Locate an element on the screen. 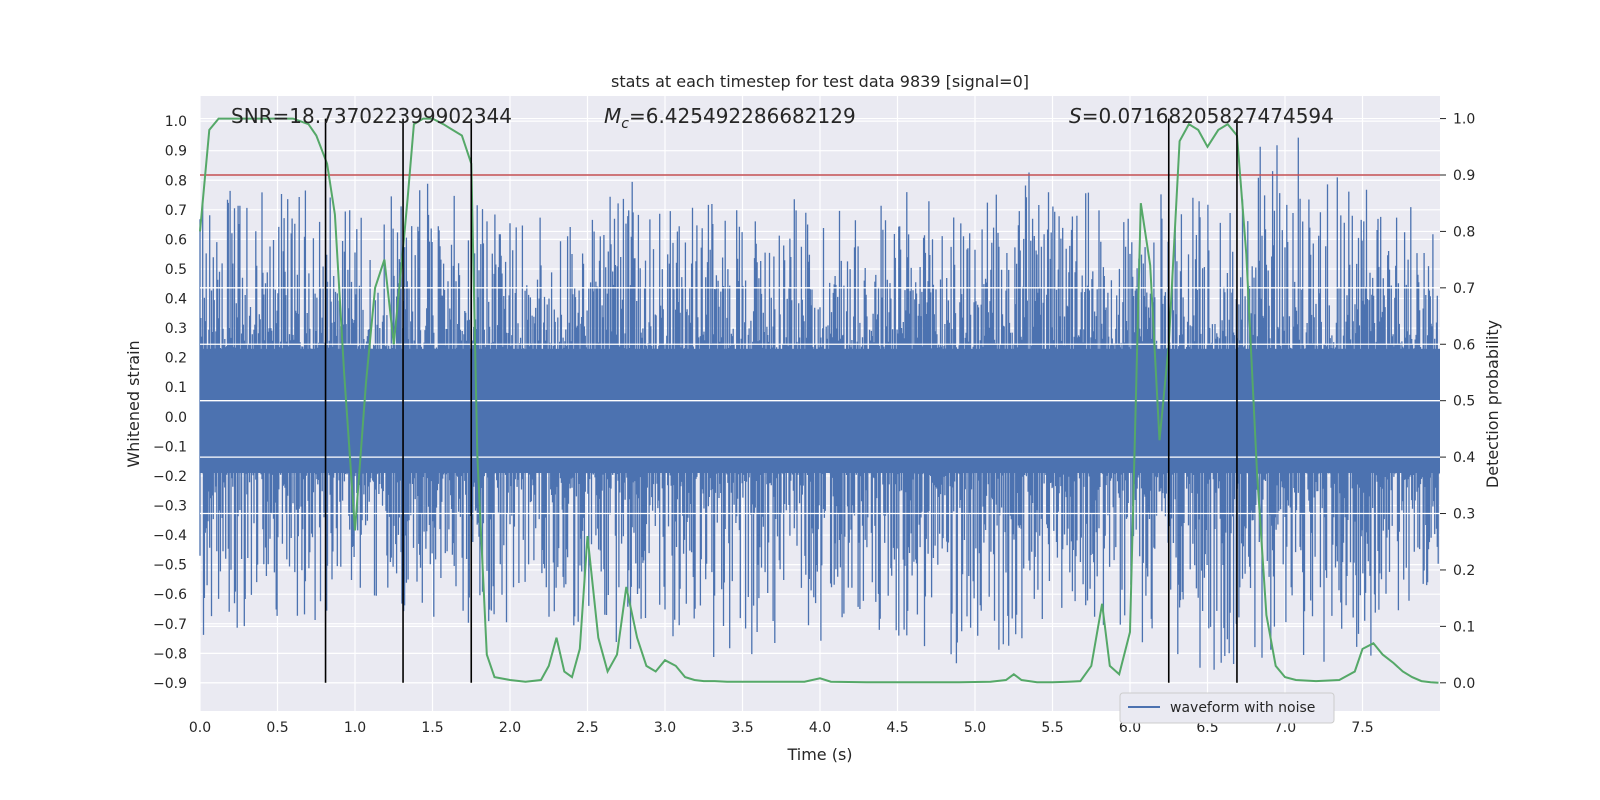 This screenshot has height=800, width=1600. x-tick-label: 2.0 is located at coordinates (510, 728).